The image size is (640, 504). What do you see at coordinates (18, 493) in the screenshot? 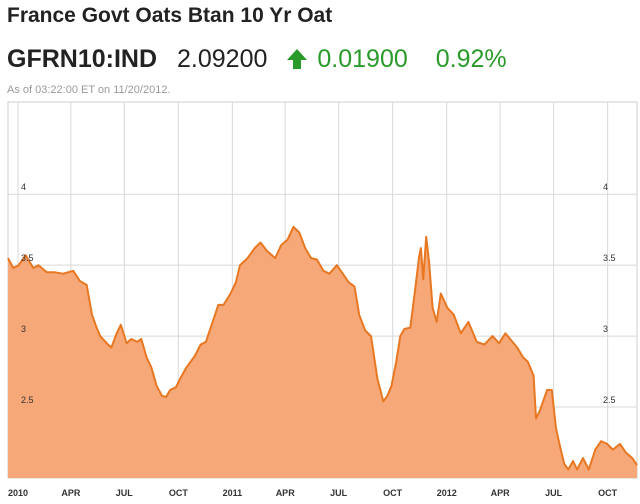
I see `x-tick-label: 2010` at bounding box center [18, 493].